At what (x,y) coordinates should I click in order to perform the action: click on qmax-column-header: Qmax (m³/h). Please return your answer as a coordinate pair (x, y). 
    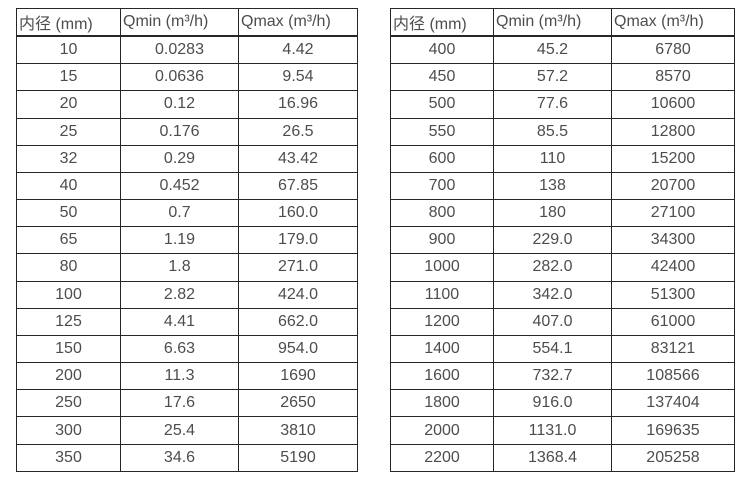
    Looking at the image, I should click on (673, 22).